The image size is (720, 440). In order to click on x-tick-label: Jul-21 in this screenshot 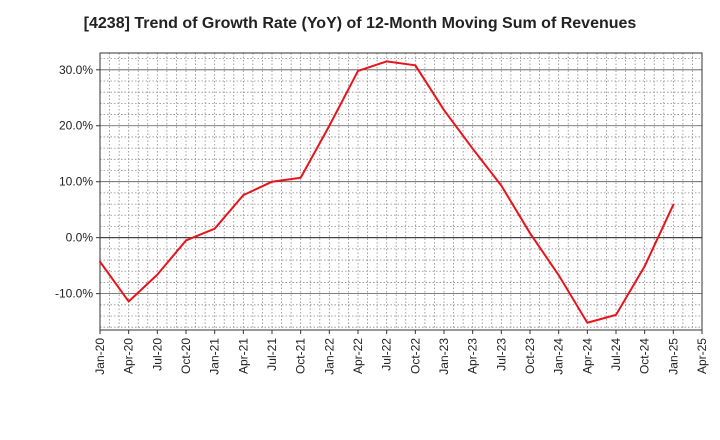, I will do `click(272, 354)`.